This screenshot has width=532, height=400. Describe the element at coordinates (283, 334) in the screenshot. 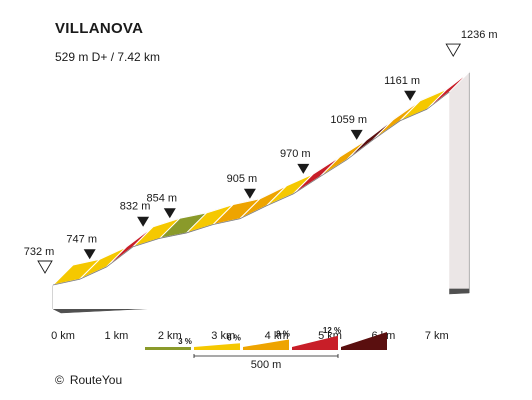

I see `legend-label: 9 %` at that location.